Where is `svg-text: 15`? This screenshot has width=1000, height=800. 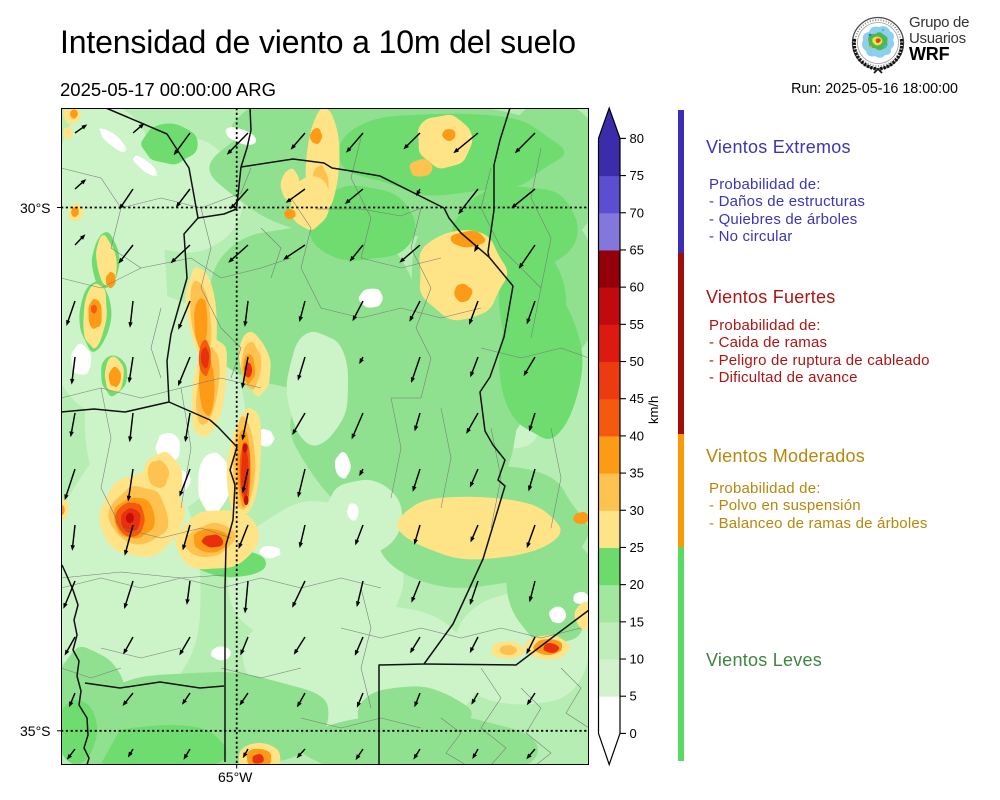
svg-text: 15 is located at coordinates (637, 621).